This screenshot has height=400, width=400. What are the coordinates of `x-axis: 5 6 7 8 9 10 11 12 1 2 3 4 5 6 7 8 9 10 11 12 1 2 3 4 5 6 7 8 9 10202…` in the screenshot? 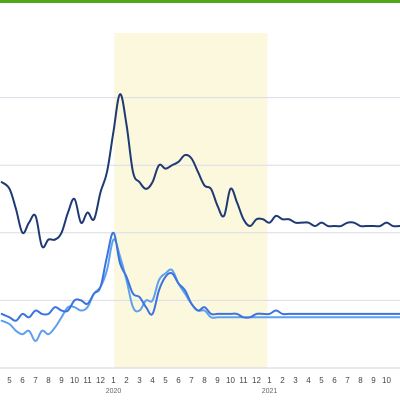 It's located at (200, 381).